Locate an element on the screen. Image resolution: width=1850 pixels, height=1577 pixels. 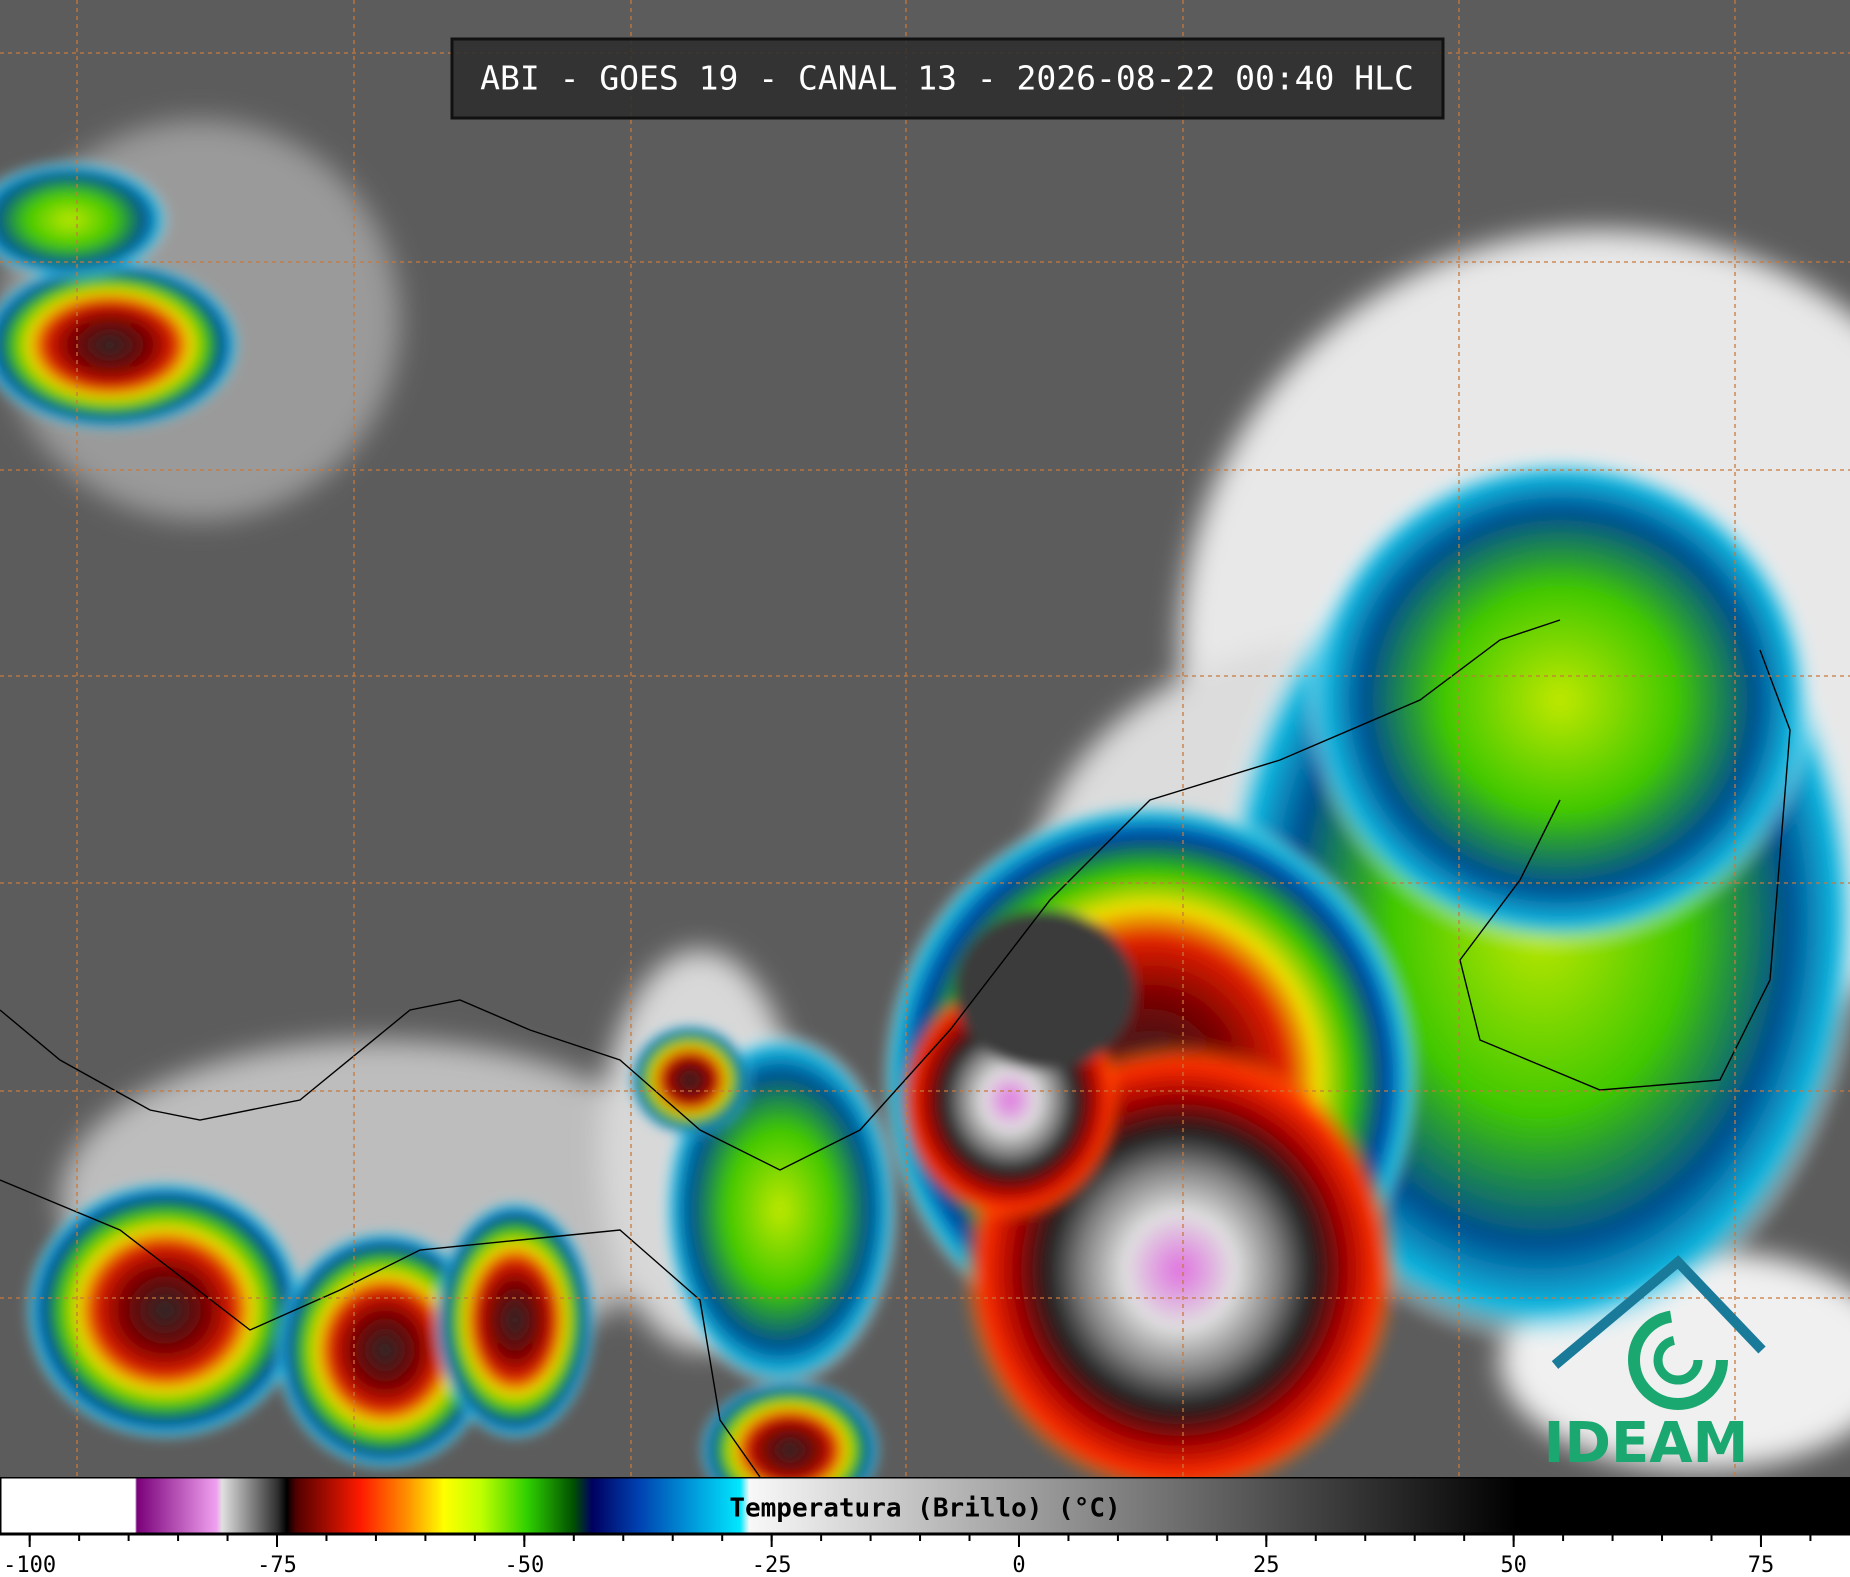
tick-label: 75 is located at coordinates (1761, 1565).